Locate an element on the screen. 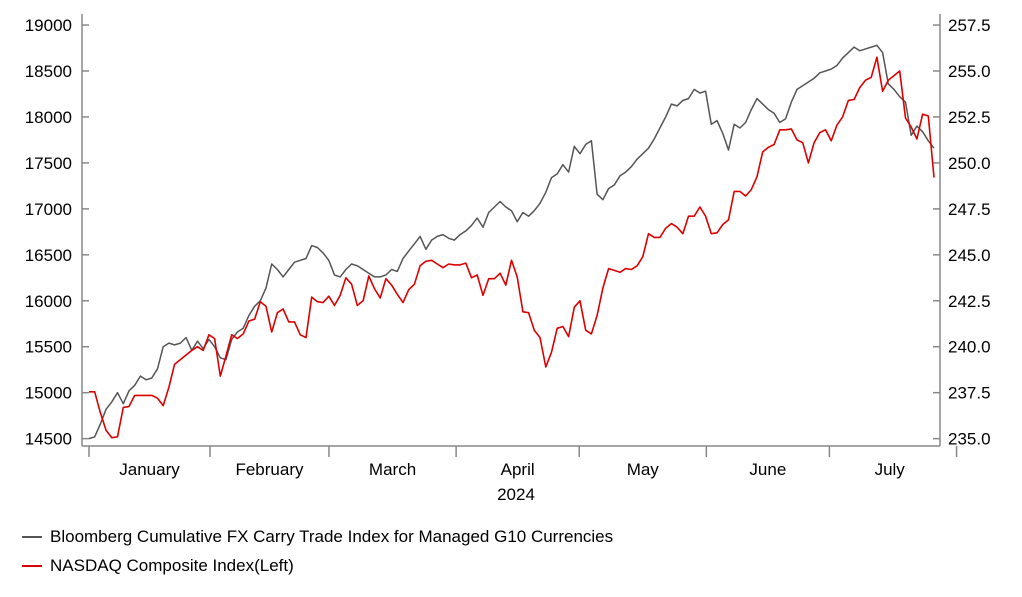 This screenshot has width=1022, height=597. right-axis-tick-label: 250.0 is located at coordinates (969, 163).